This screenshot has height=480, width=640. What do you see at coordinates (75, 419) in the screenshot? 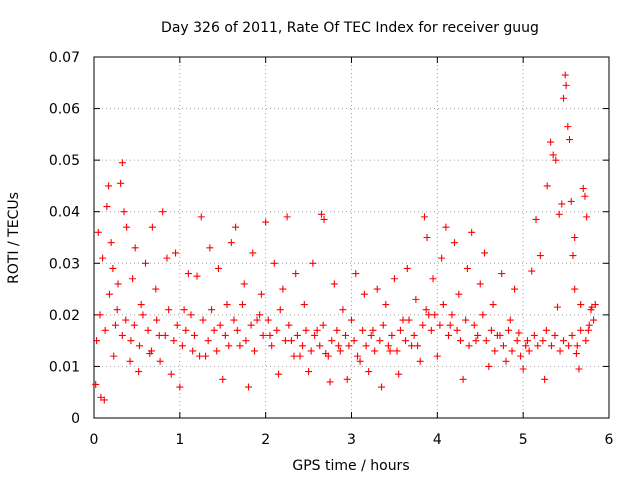
I see `y-tick-label: 0` at bounding box center [75, 419].